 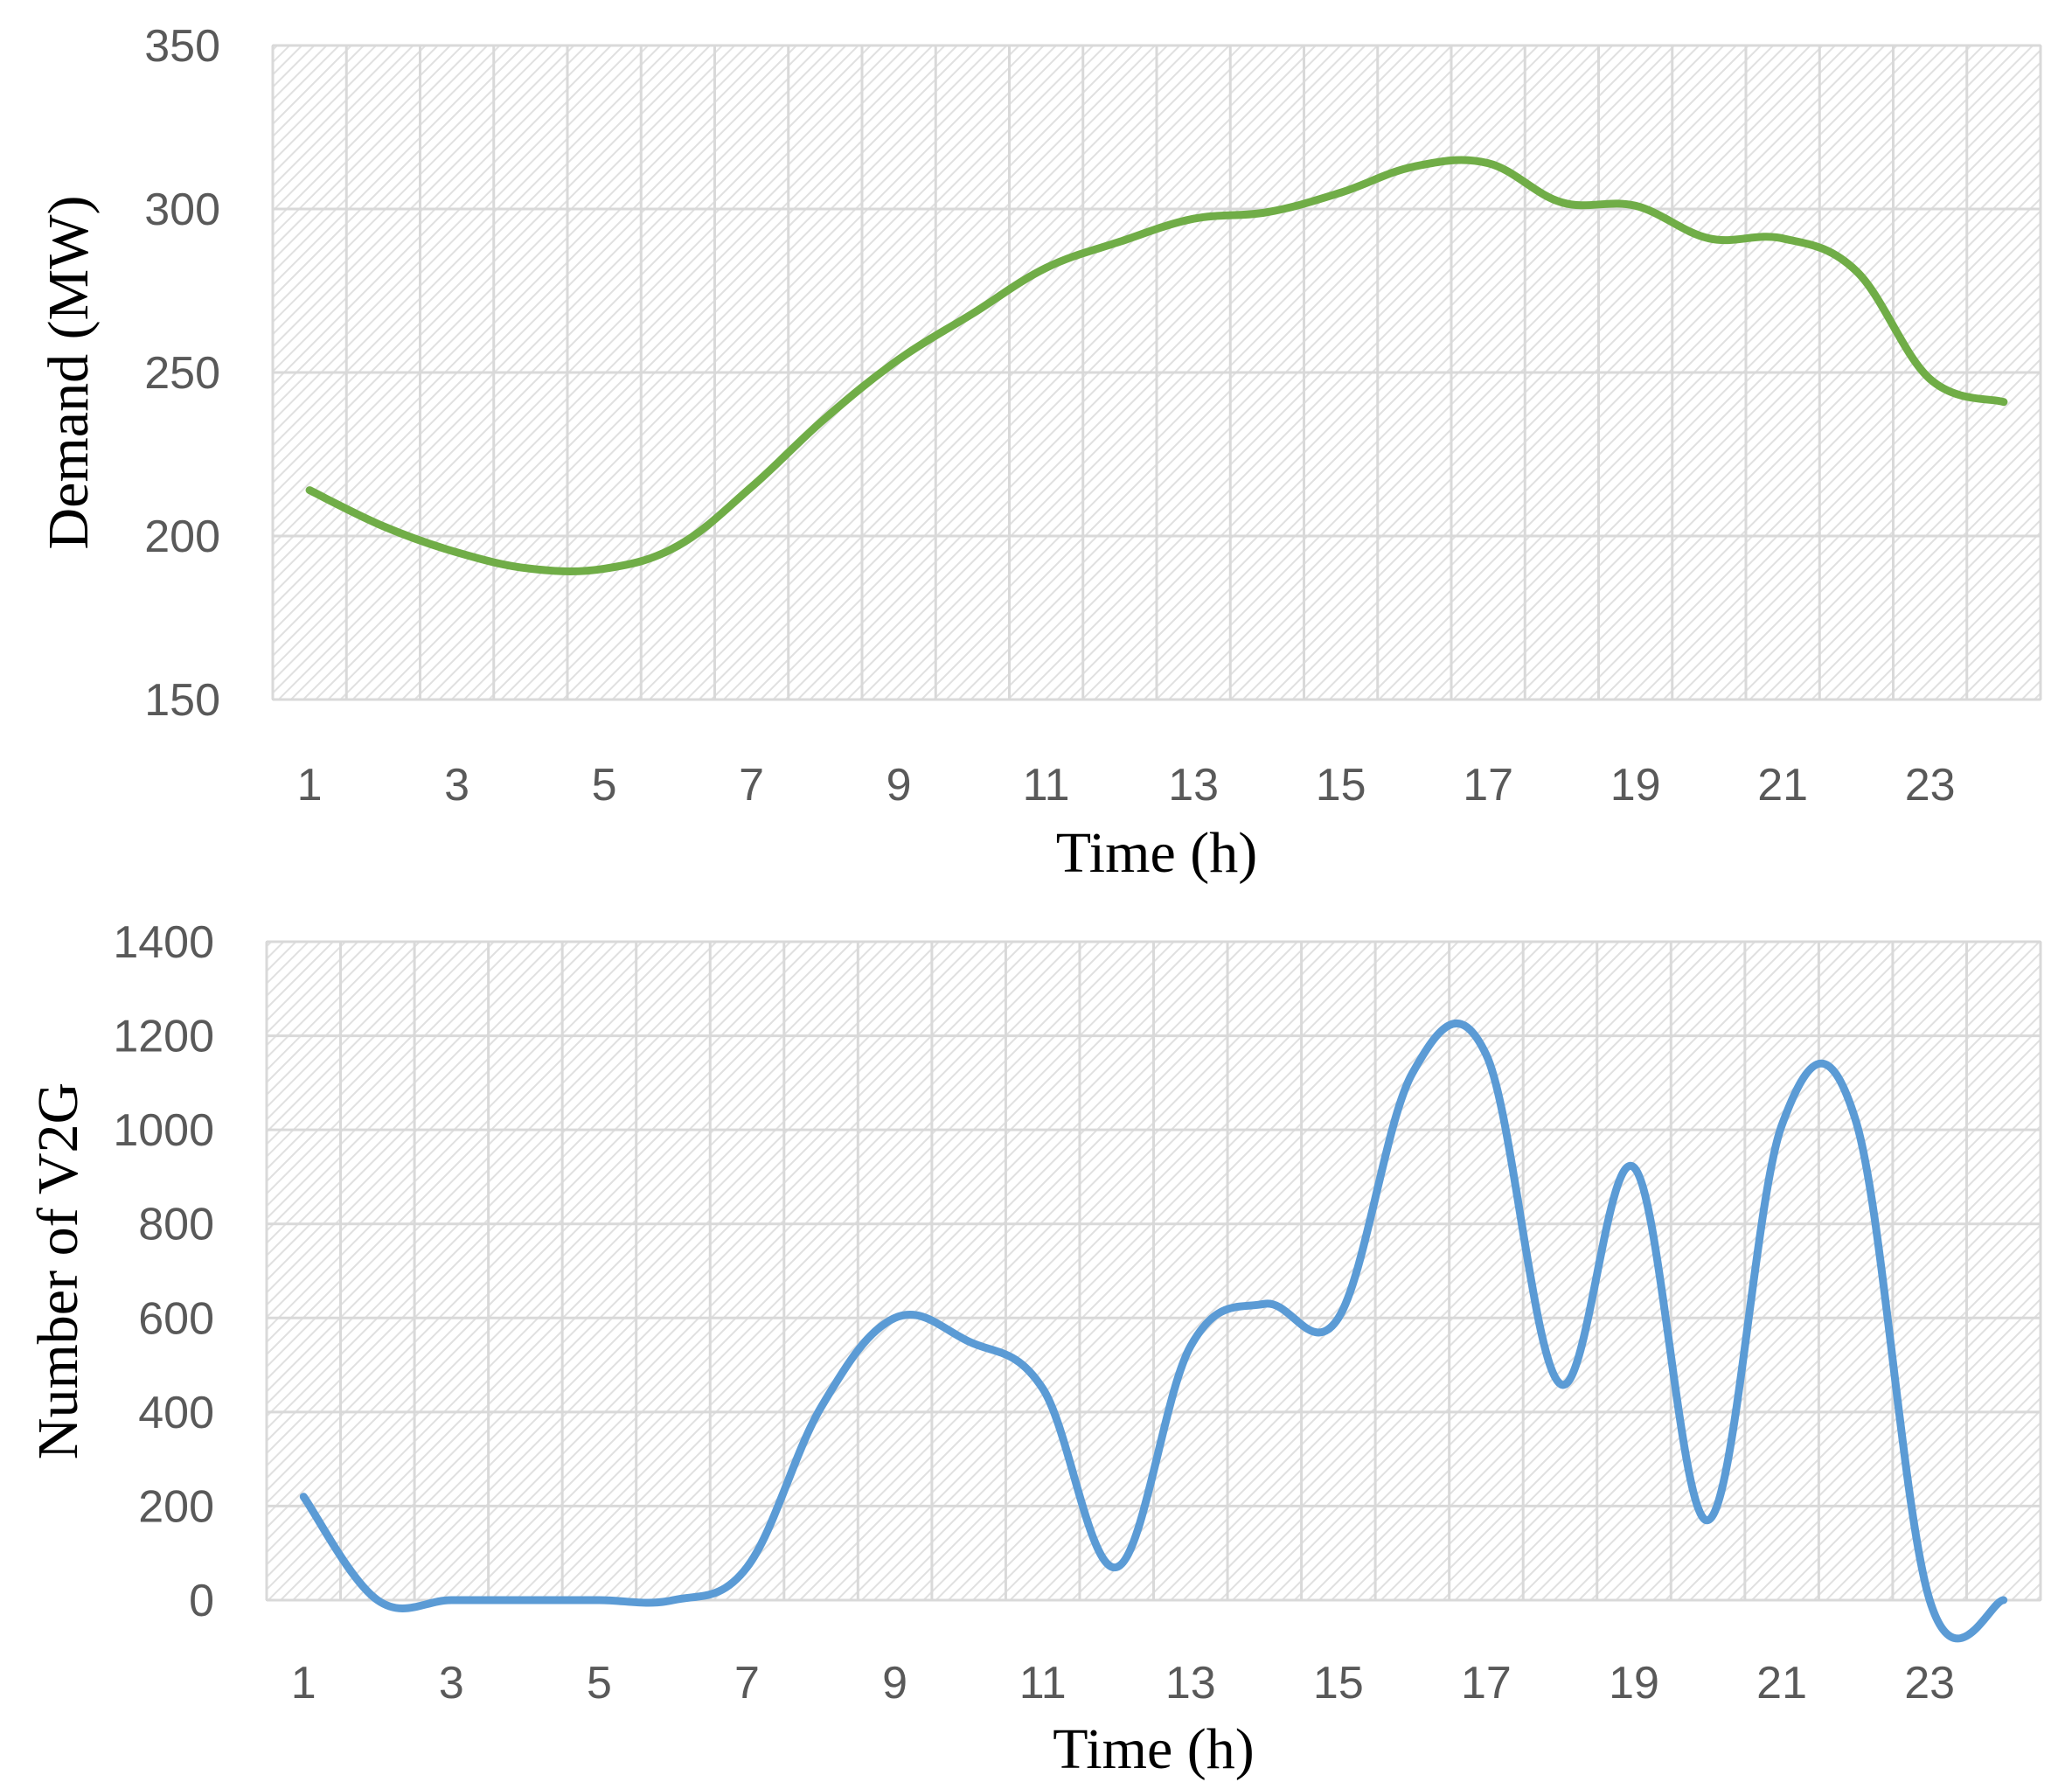 I want to click on demand-x-tick-label: 9, so click(x=899, y=786).